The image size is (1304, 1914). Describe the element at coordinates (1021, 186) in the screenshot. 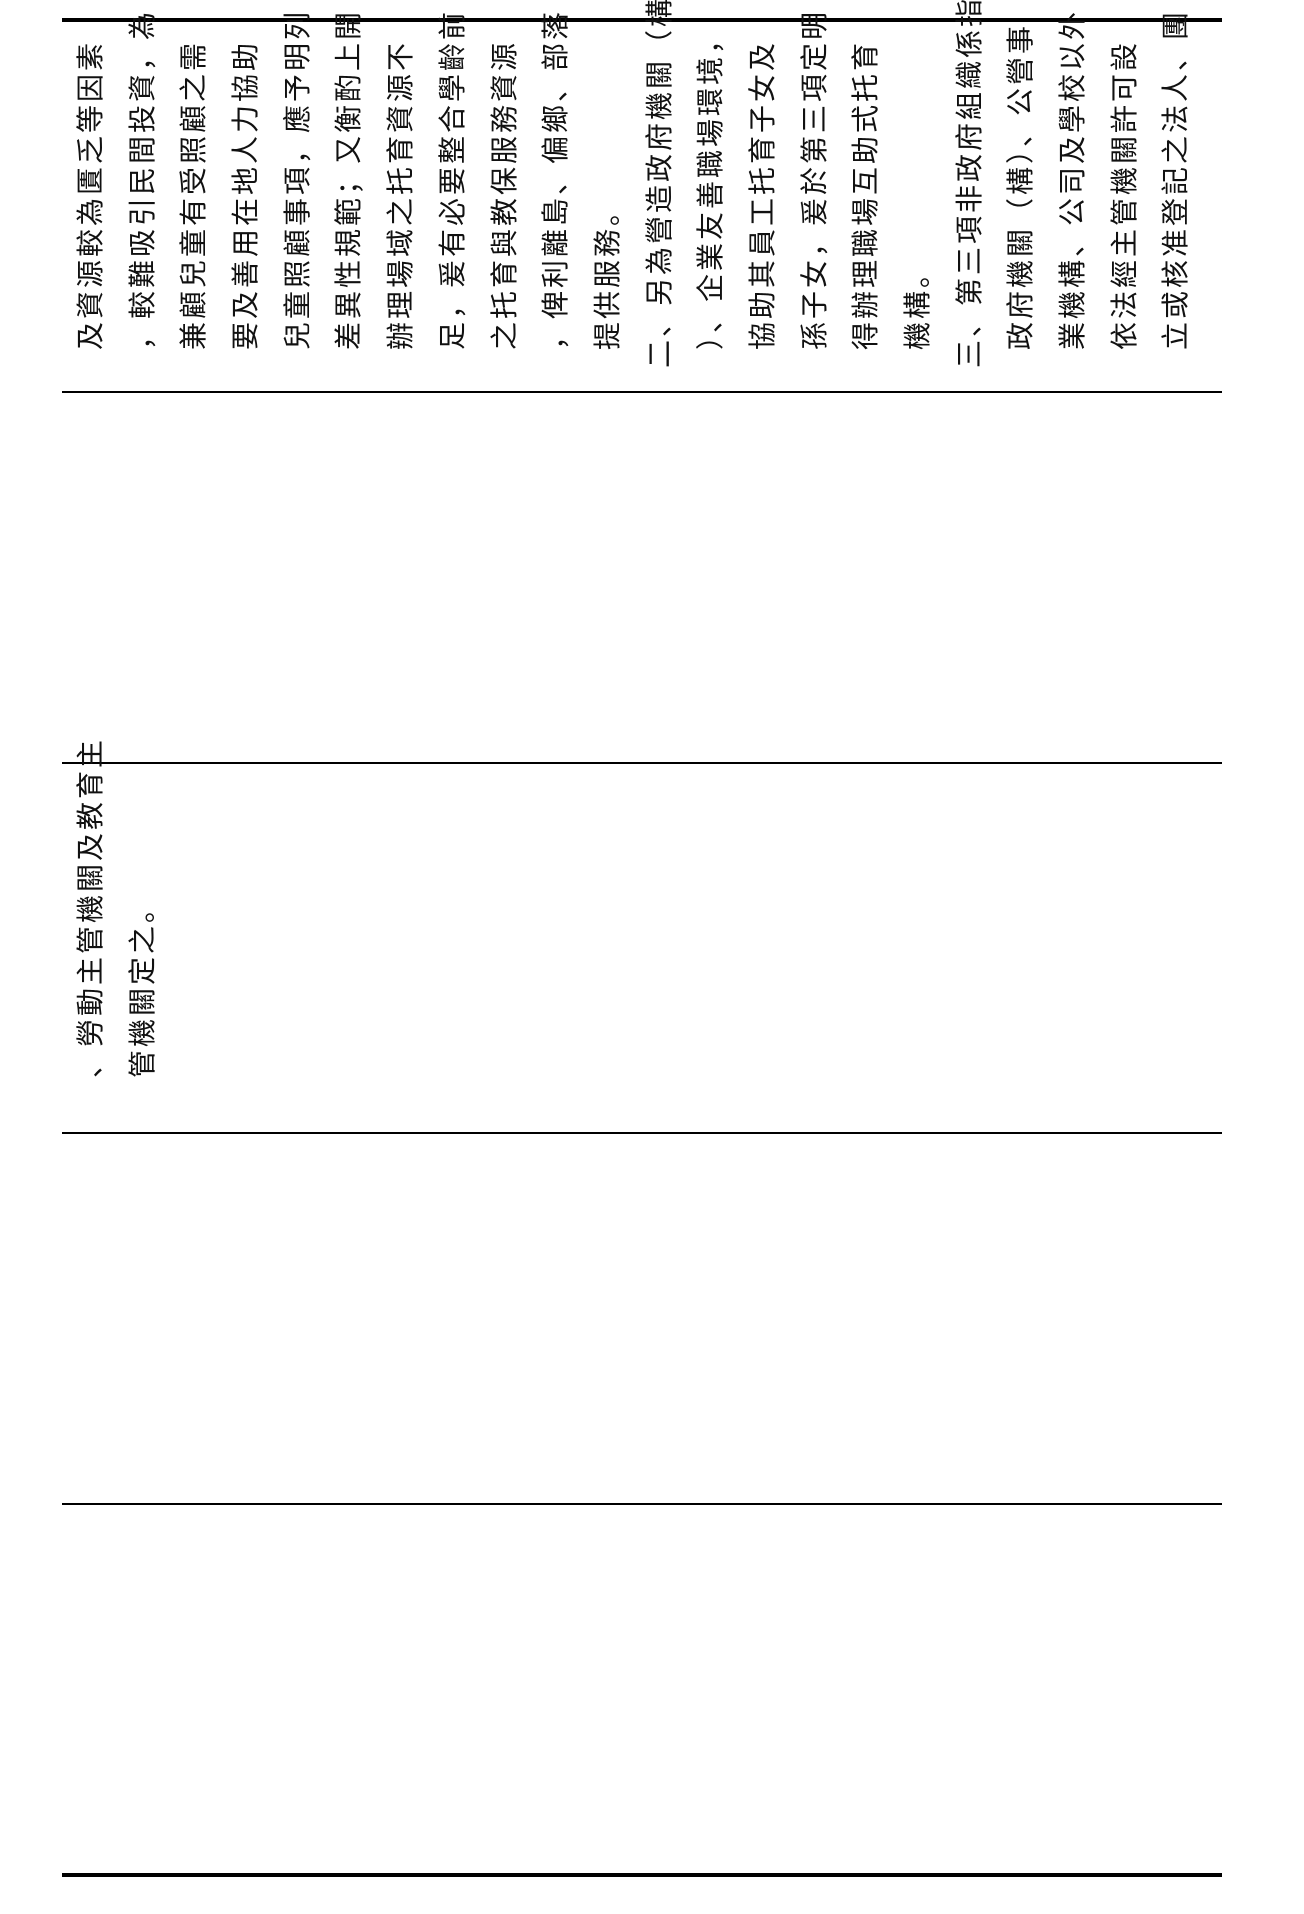

I see `text-line: 政府機關（構）、公營事` at that location.